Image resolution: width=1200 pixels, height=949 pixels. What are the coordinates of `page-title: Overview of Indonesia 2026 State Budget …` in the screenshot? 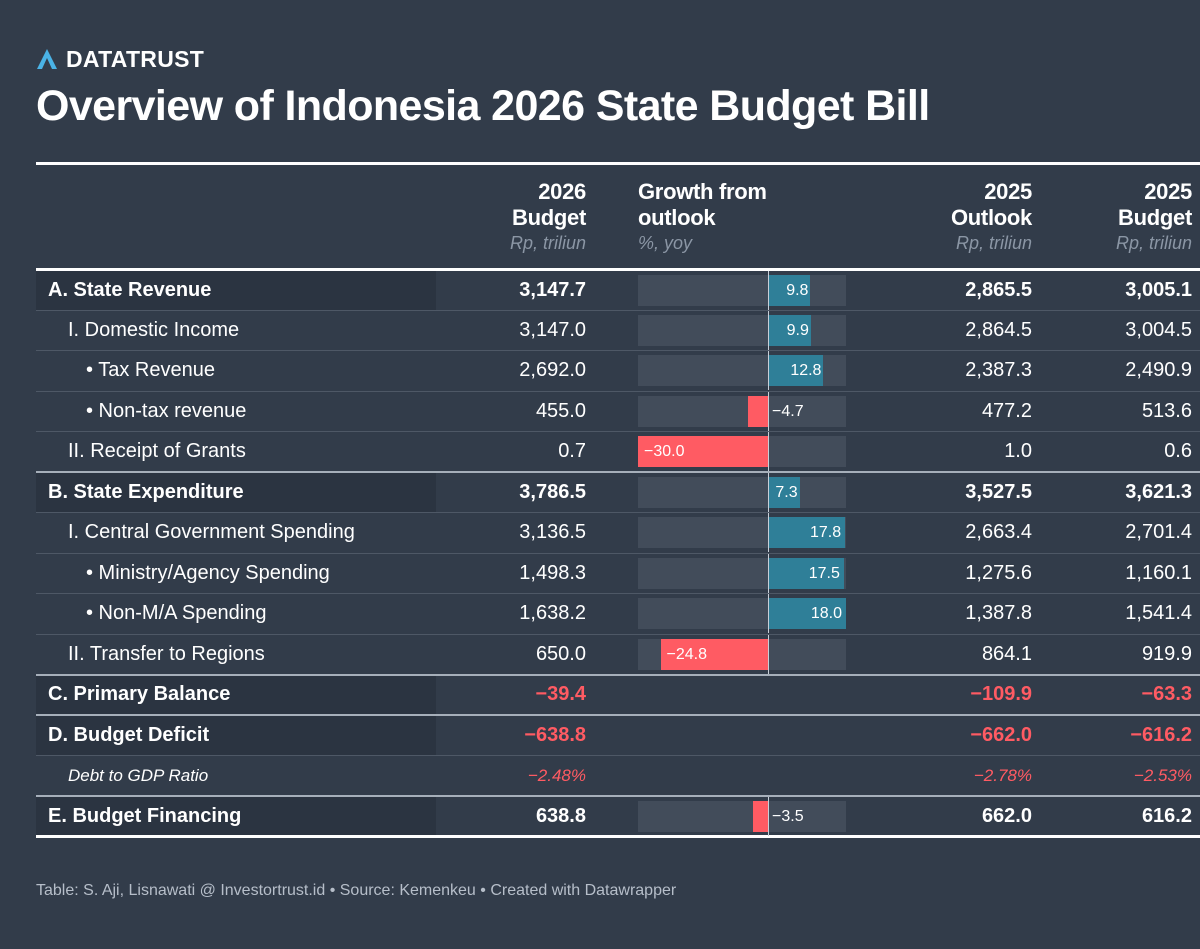 It's located at (483, 106).